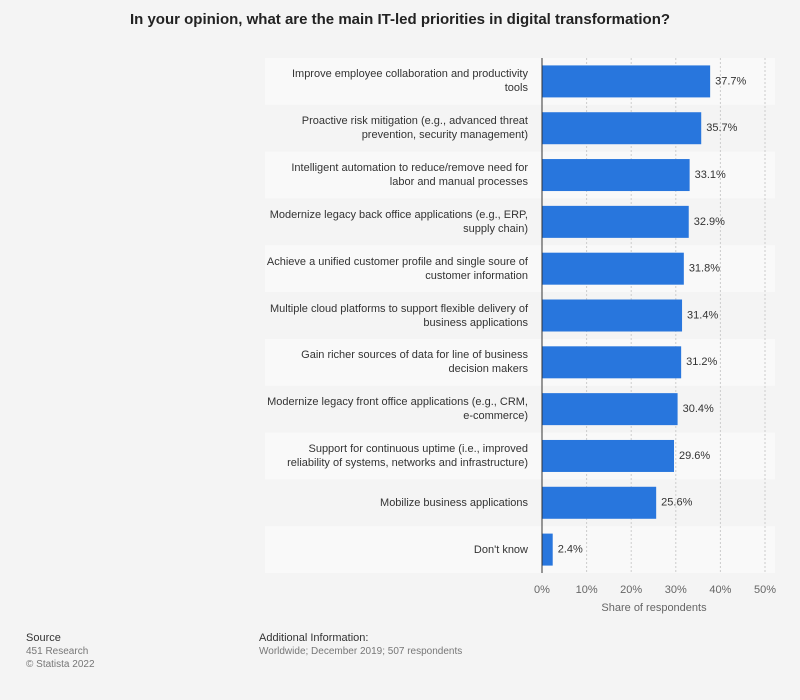 The height and width of the screenshot is (700, 800). Describe the element at coordinates (676, 590) in the screenshot. I see `x-tick-label: 30%` at that location.